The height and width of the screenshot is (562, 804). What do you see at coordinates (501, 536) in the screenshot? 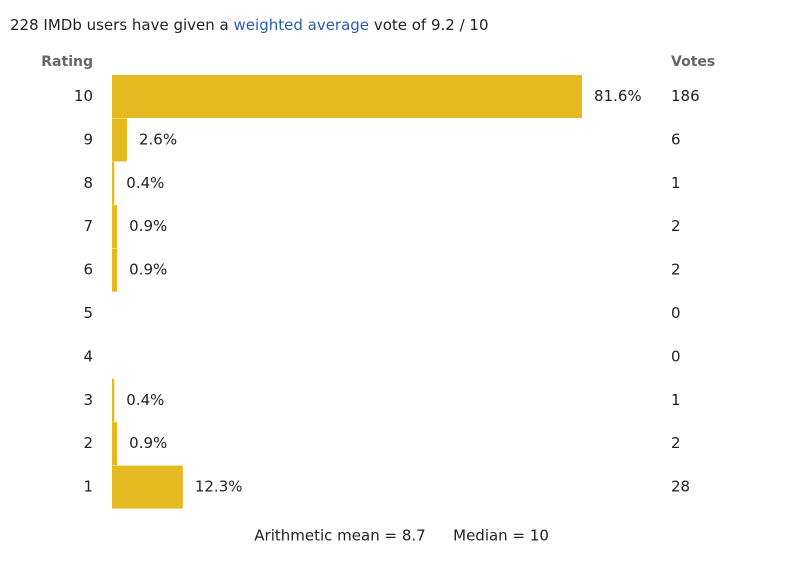
I see `median: Median = 10` at bounding box center [501, 536].